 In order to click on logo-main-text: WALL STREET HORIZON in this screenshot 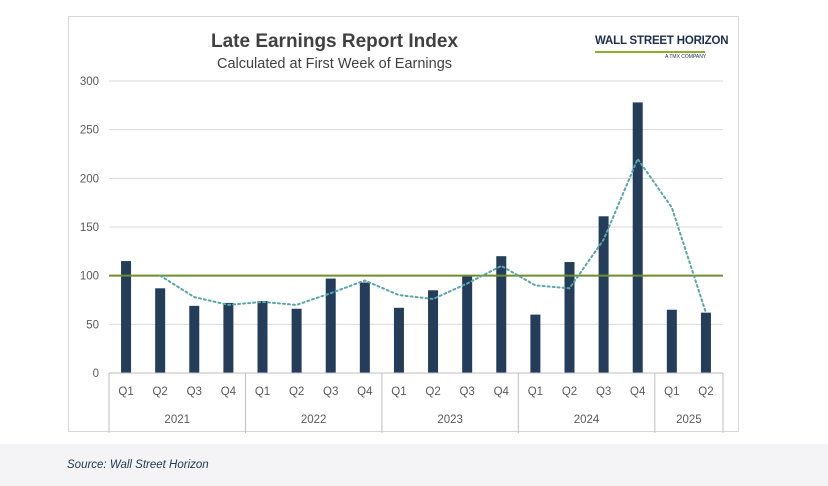, I will do `click(662, 41)`.